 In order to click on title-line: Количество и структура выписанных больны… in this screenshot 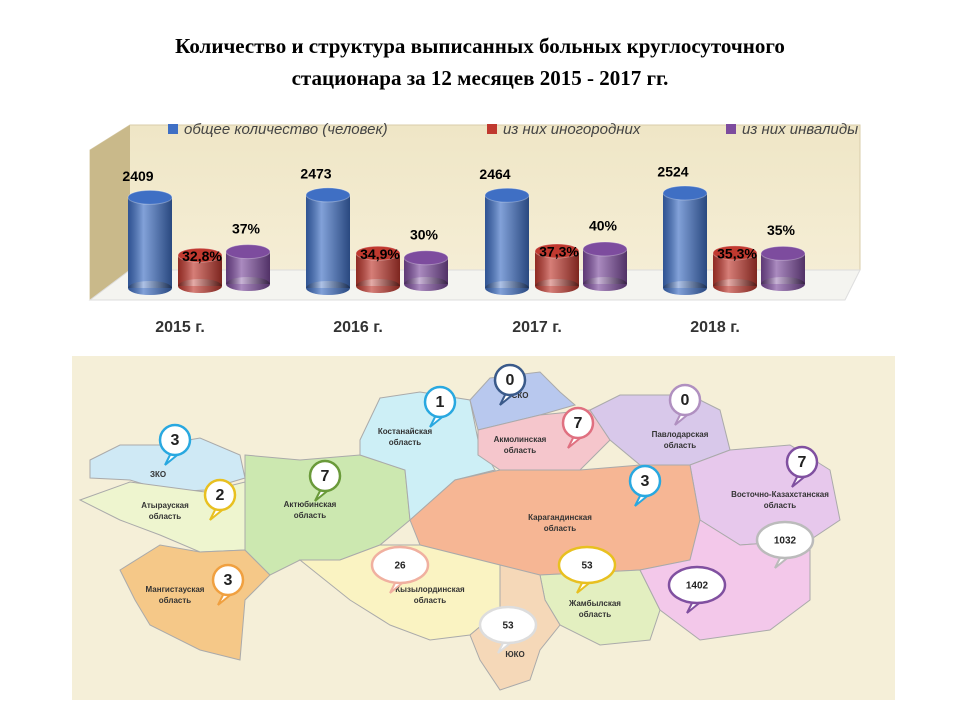, I will do `click(480, 46)`.